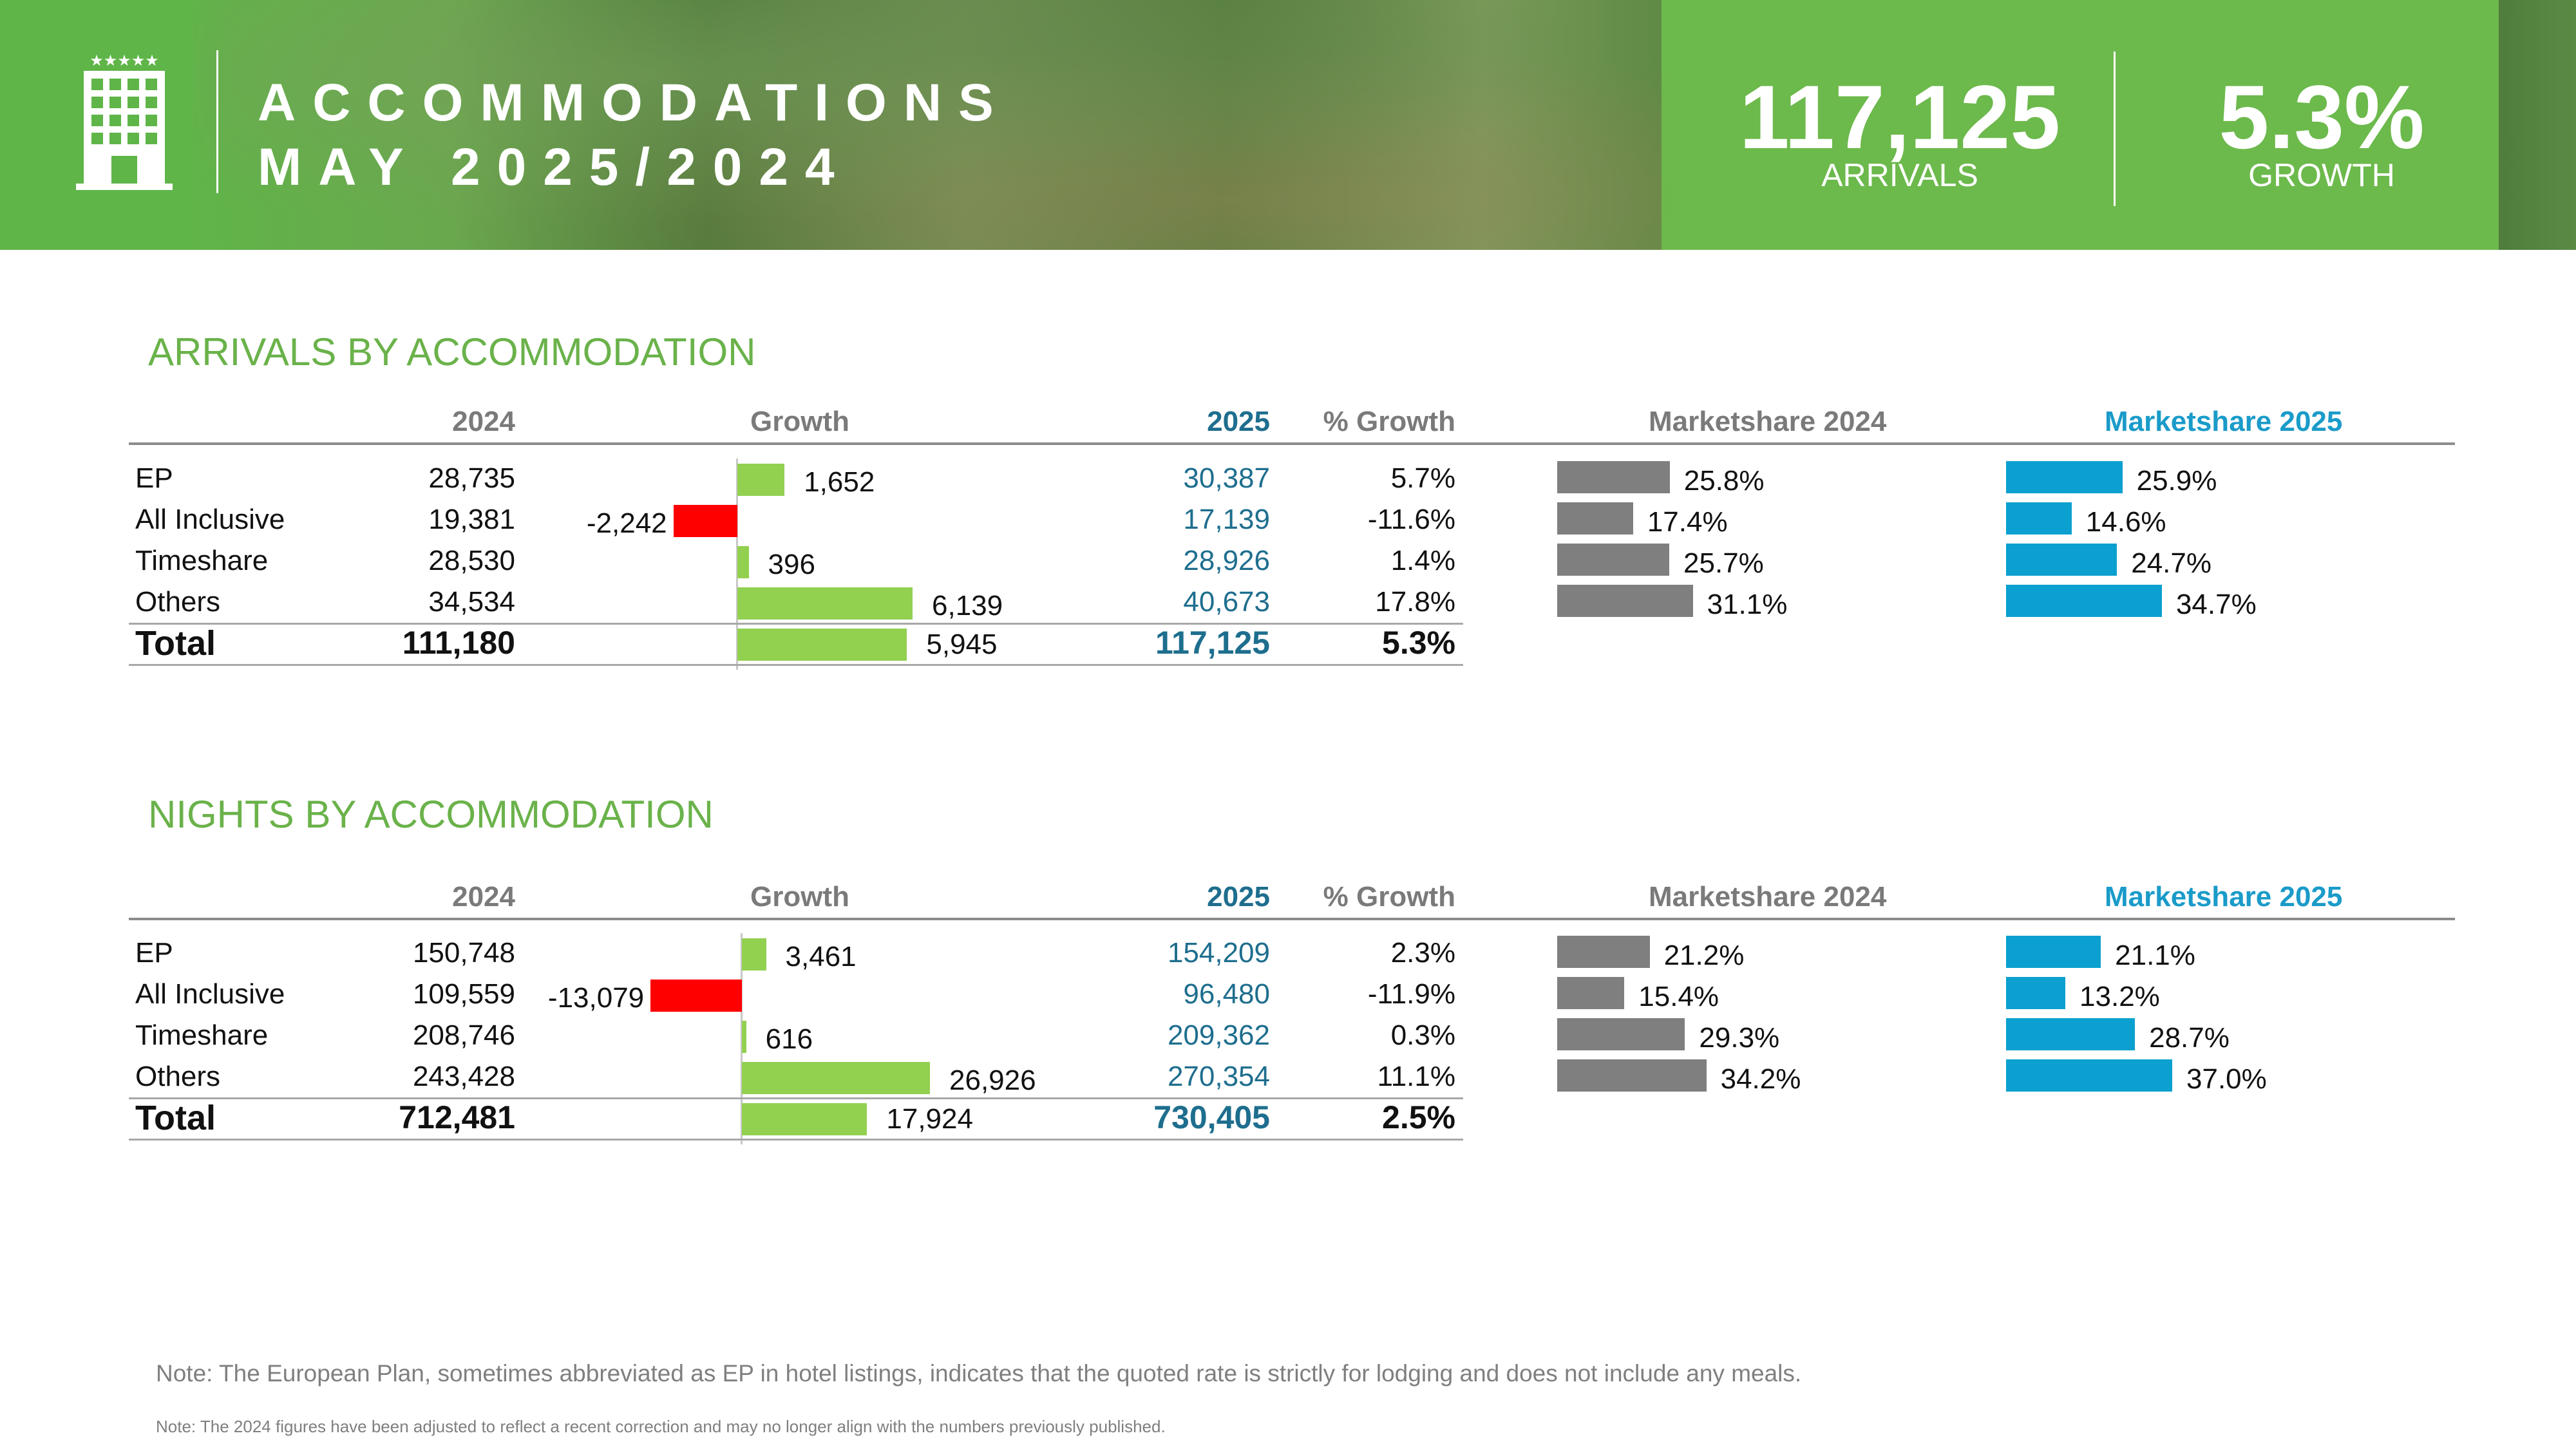 Image resolution: width=2576 pixels, height=1449 pixels. Describe the element at coordinates (2039, 518) in the screenshot. I see `arrivals-row-all-inclusive-ms2025-bar` at that location.